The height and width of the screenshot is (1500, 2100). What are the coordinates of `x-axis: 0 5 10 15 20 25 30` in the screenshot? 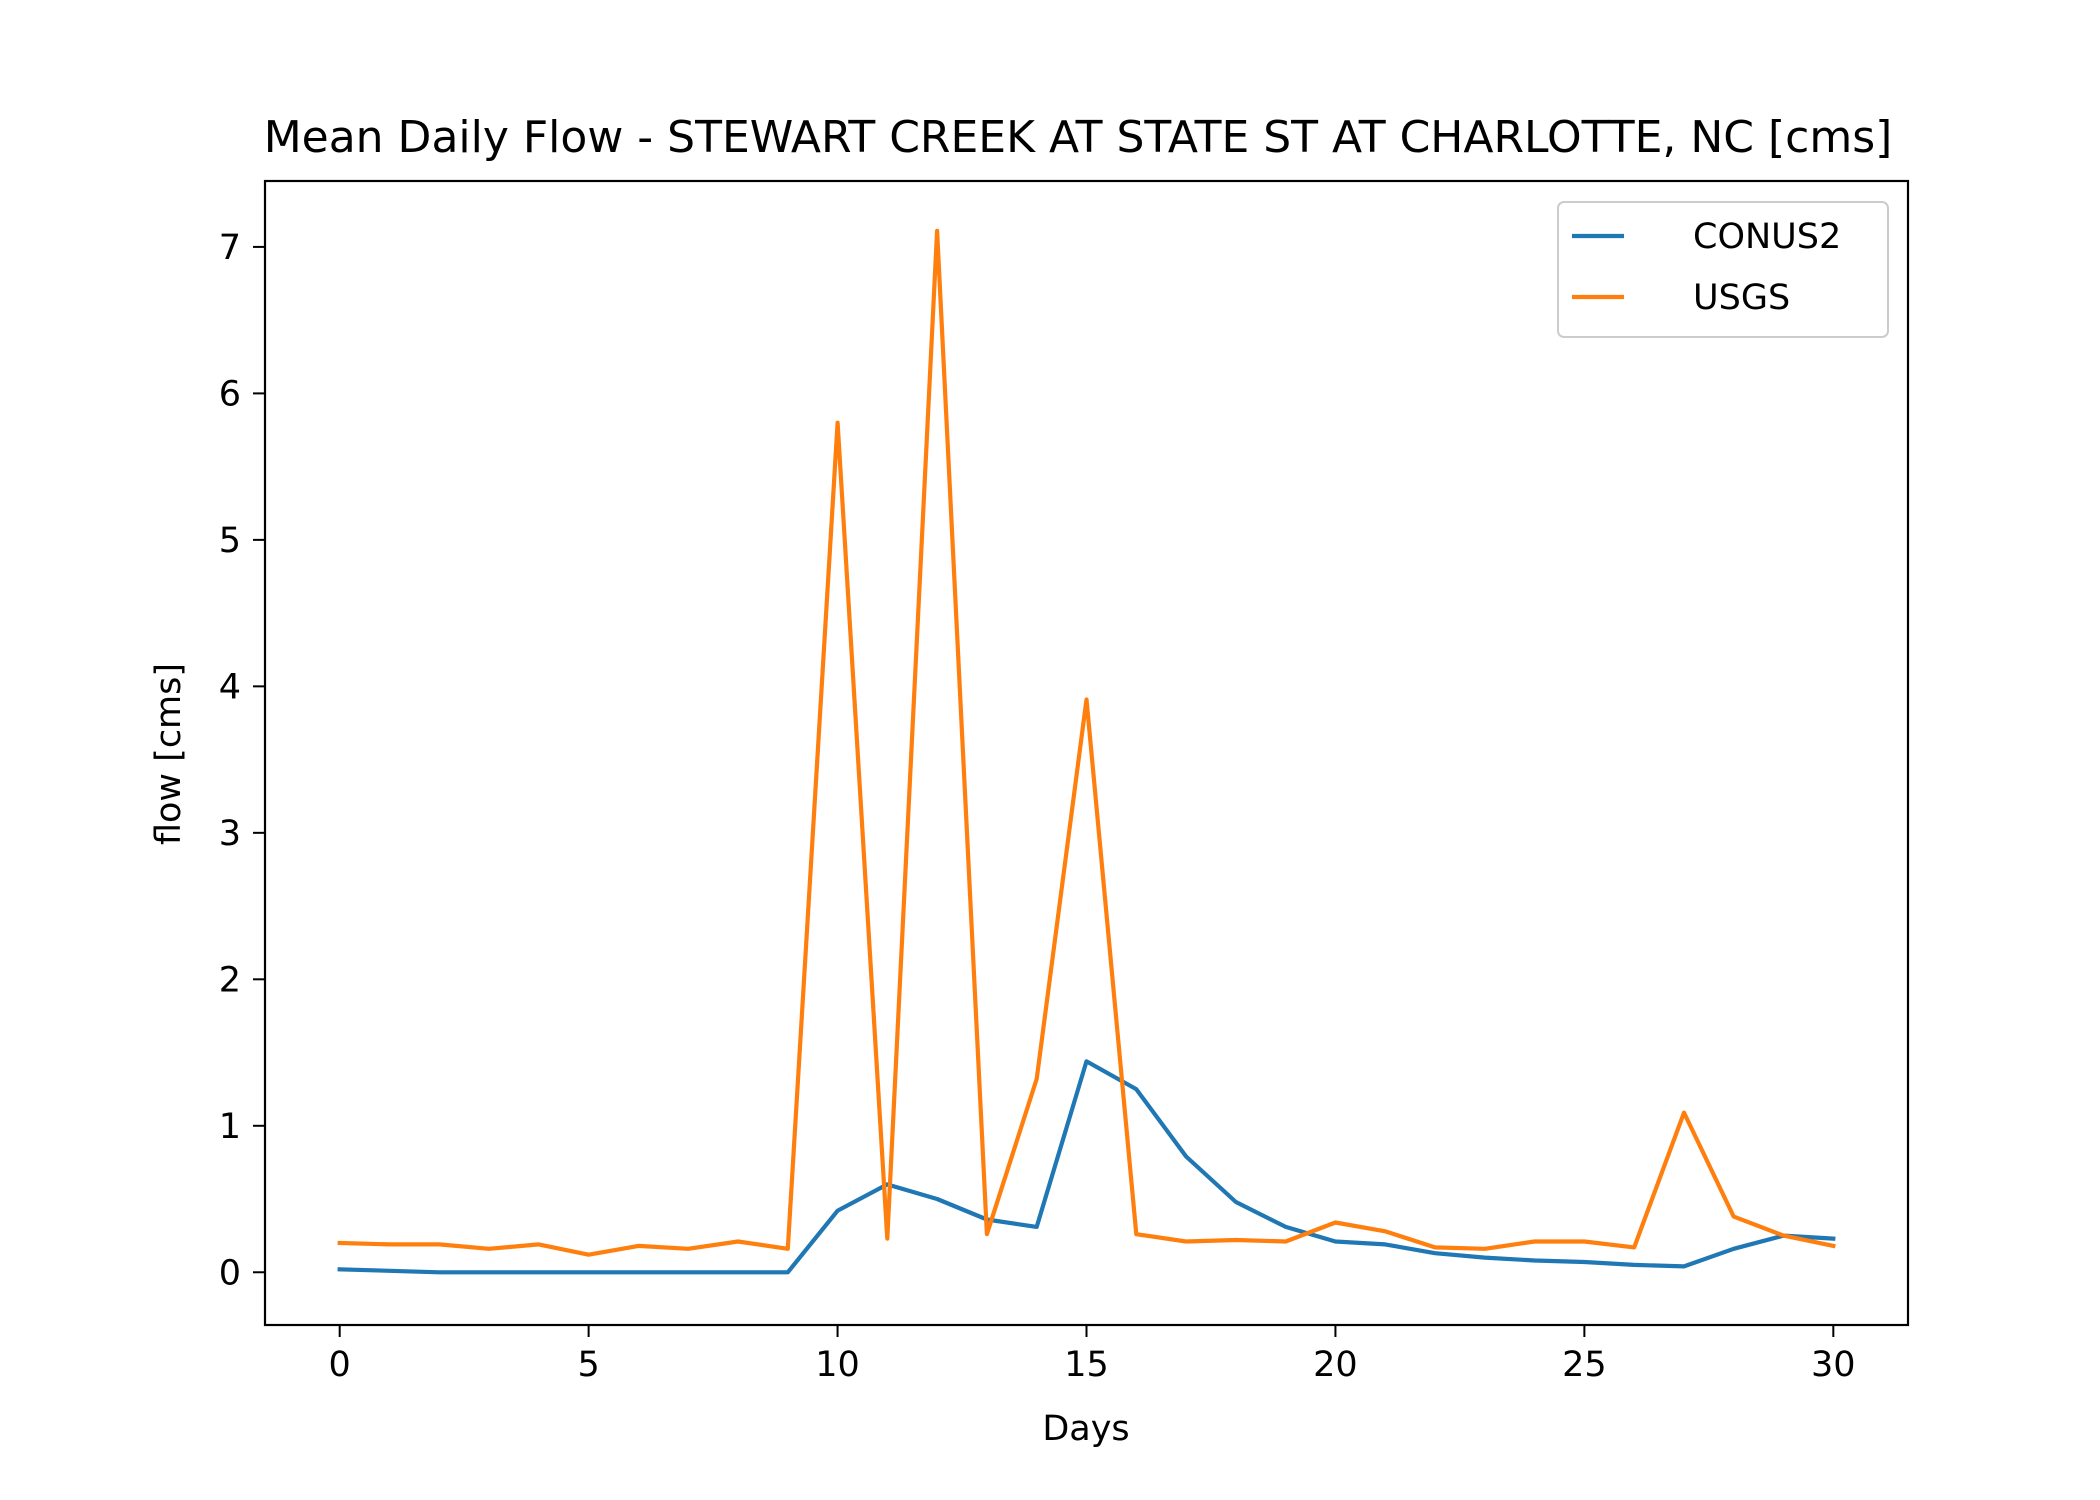 It's located at (1092, 1355).